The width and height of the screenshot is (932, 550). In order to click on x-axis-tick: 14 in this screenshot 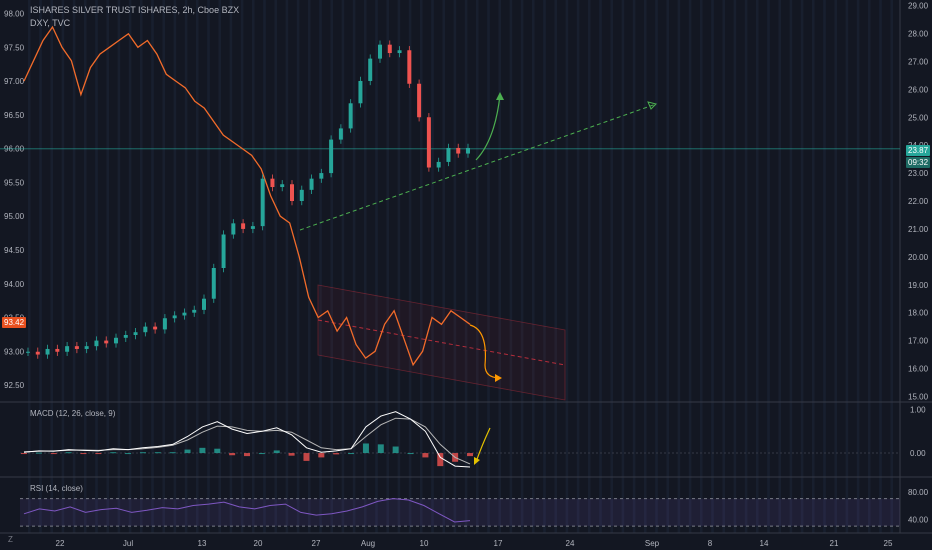, I will do `click(764, 543)`.